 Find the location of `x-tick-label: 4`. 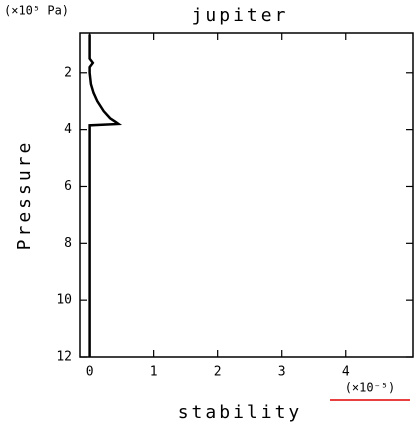

x-tick-label: 4 is located at coordinates (346, 372).